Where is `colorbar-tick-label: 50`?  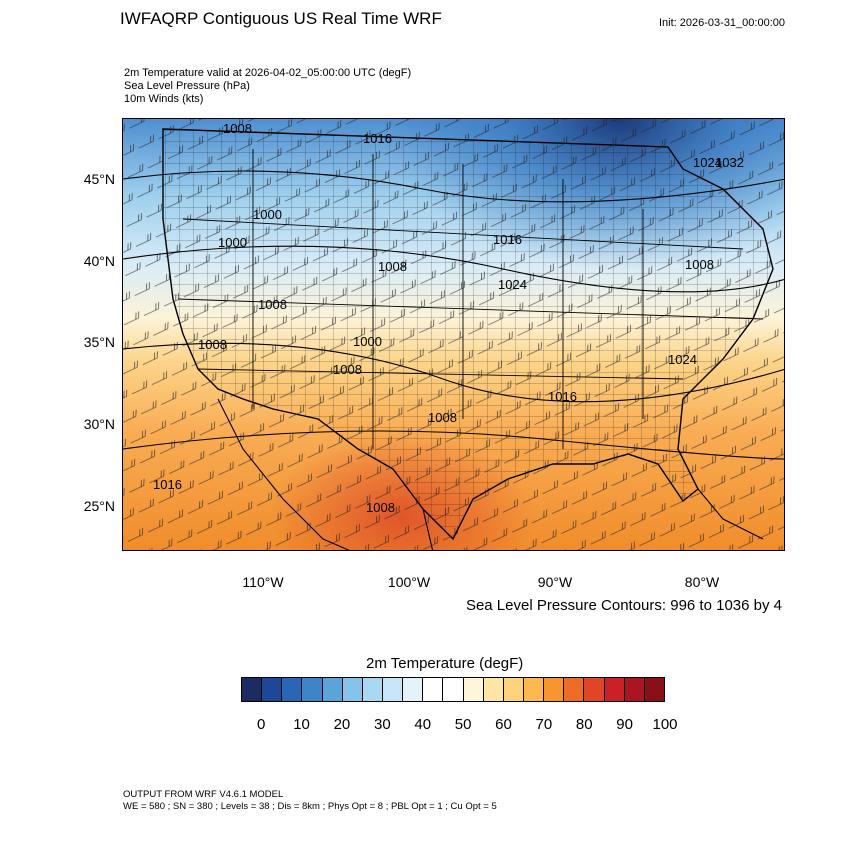 colorbar-tick-label: 50 is located at coordinates (463, 724).